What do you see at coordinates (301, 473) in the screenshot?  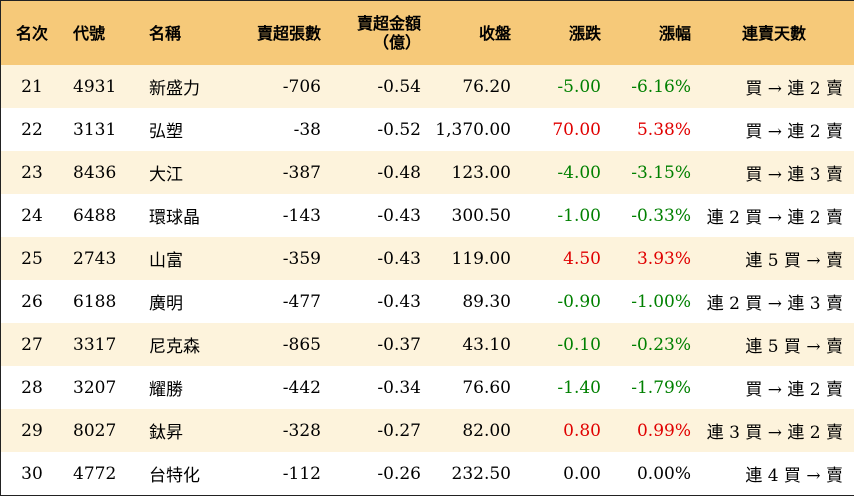 I see `cell-net-sell-shares: -112` at bounding box center [301, 473].